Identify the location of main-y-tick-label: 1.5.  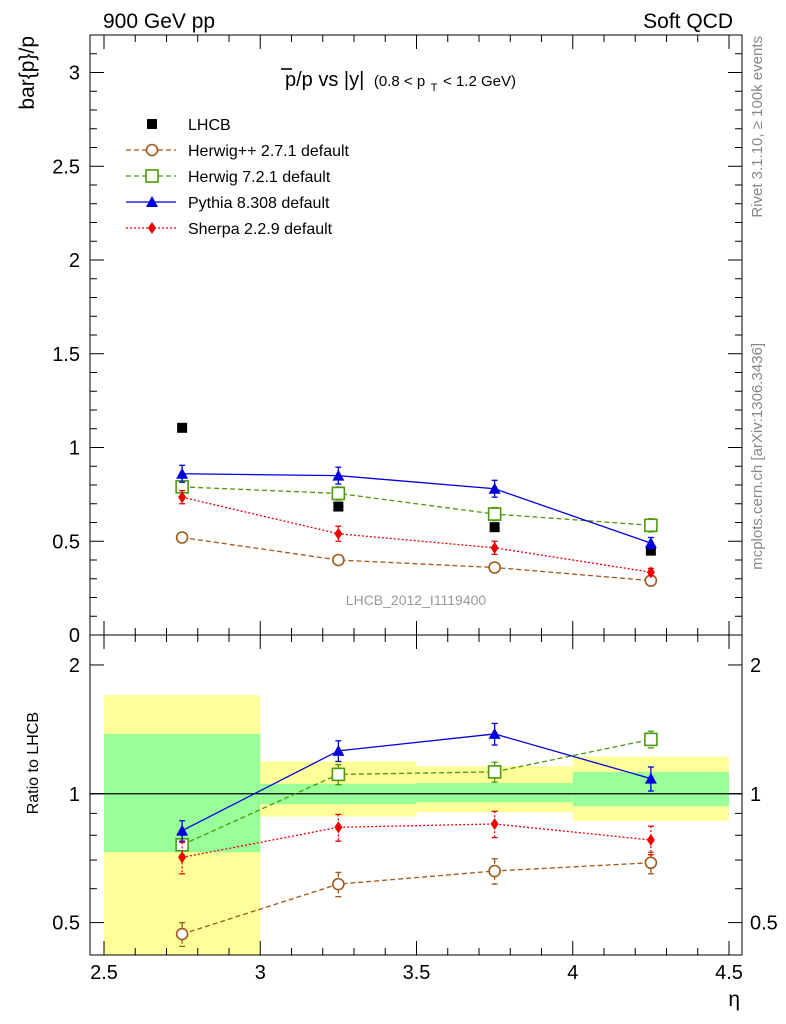
(66, 355).